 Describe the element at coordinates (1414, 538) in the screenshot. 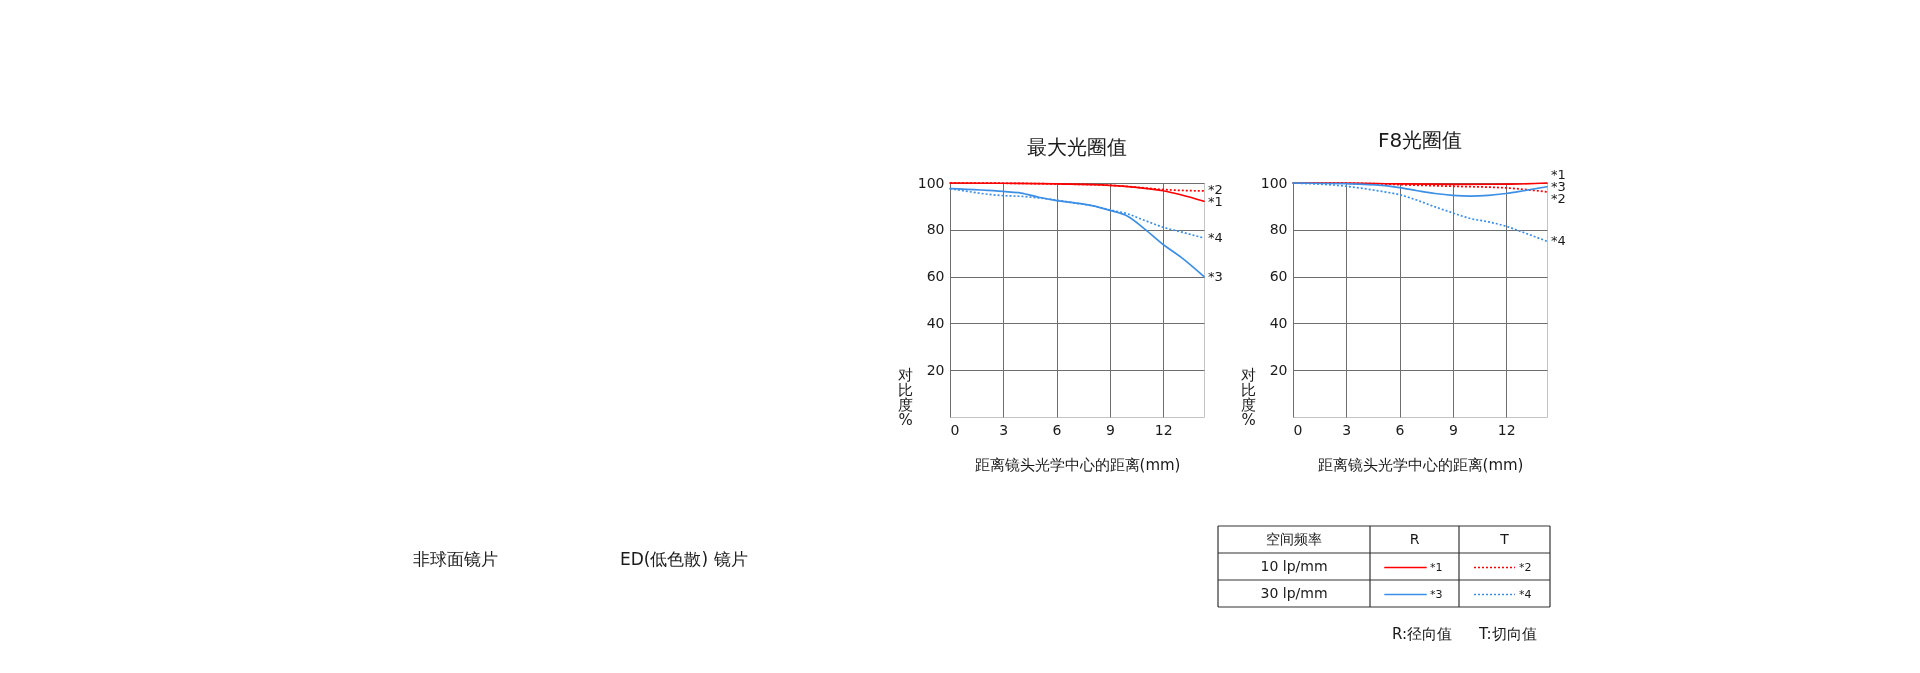

I see `text: R` at that location.